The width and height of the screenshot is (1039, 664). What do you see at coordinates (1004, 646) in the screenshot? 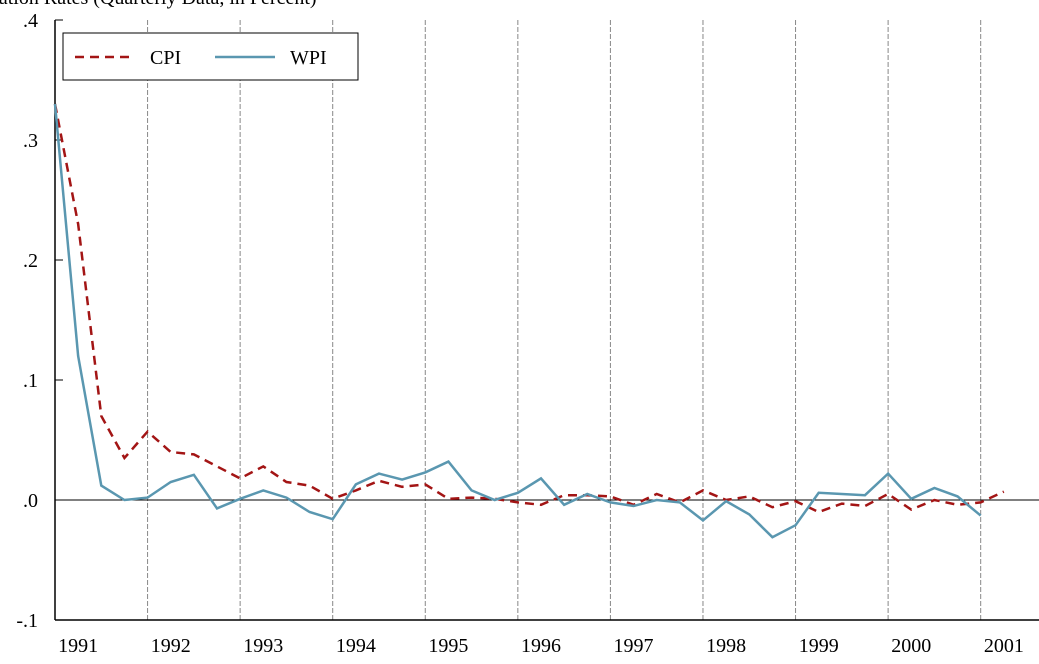
I see `x-tick-label: 2001` at bounding box center [1004, 646].